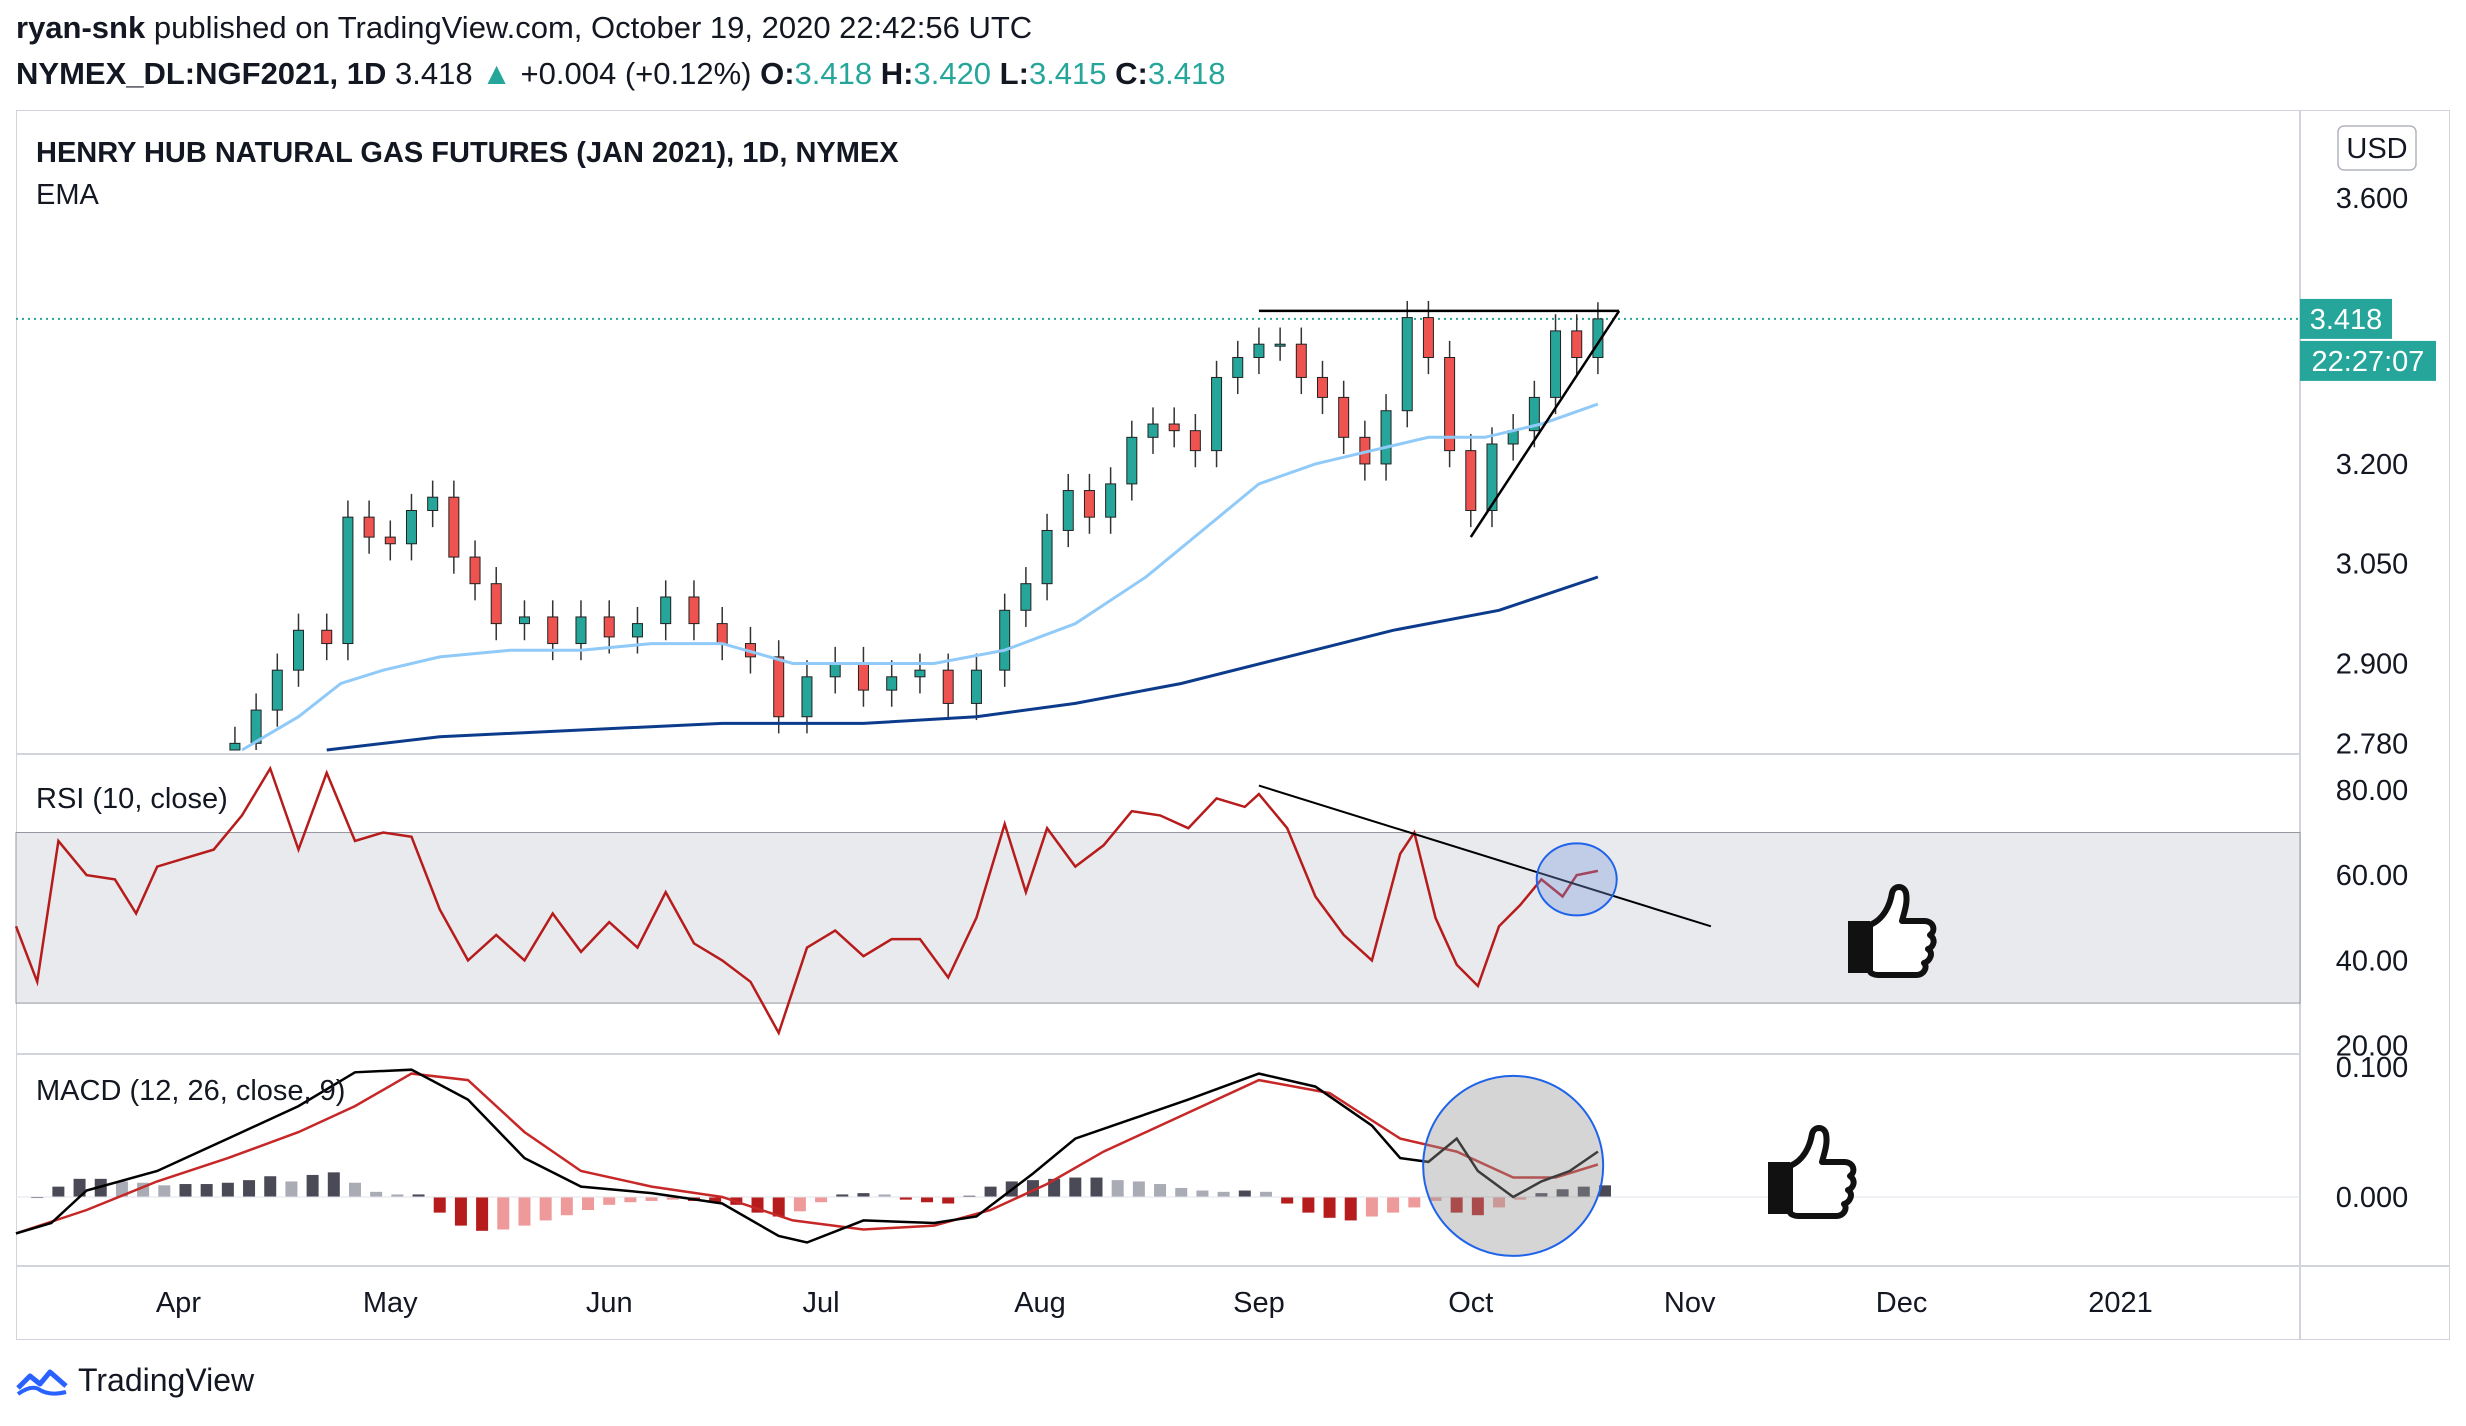 Image resolution: width=2466 pixels, height=1426 pixels. Describe the element at coordinates (2346, 320) in the screenshot. I see `last-price-tag-label: 3.418` at that location.